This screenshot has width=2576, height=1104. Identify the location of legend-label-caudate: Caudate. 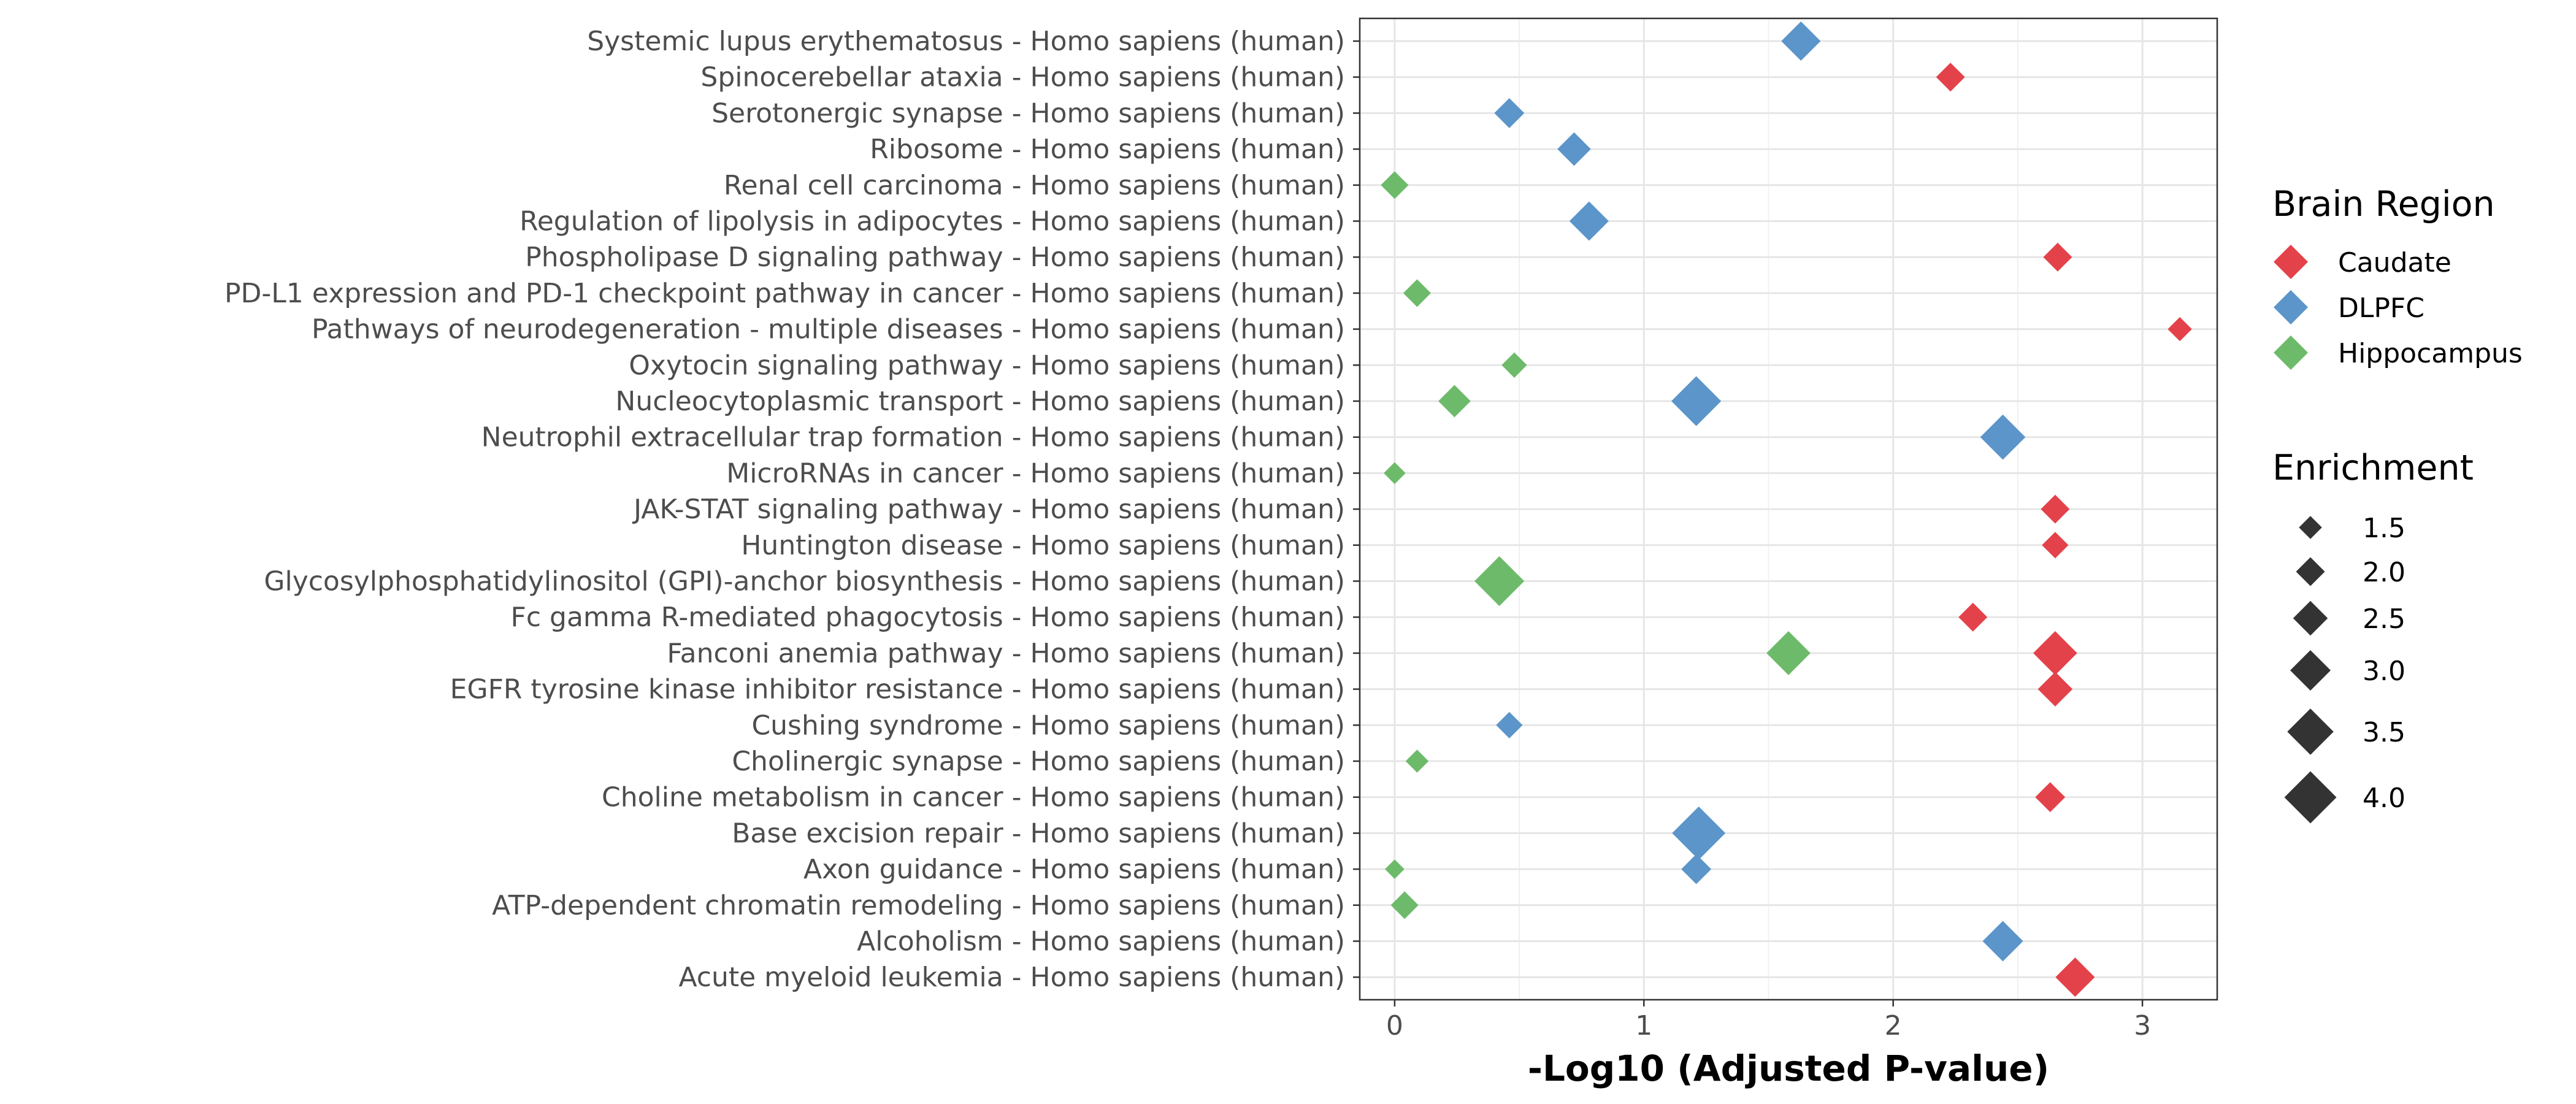
(2394, 262).